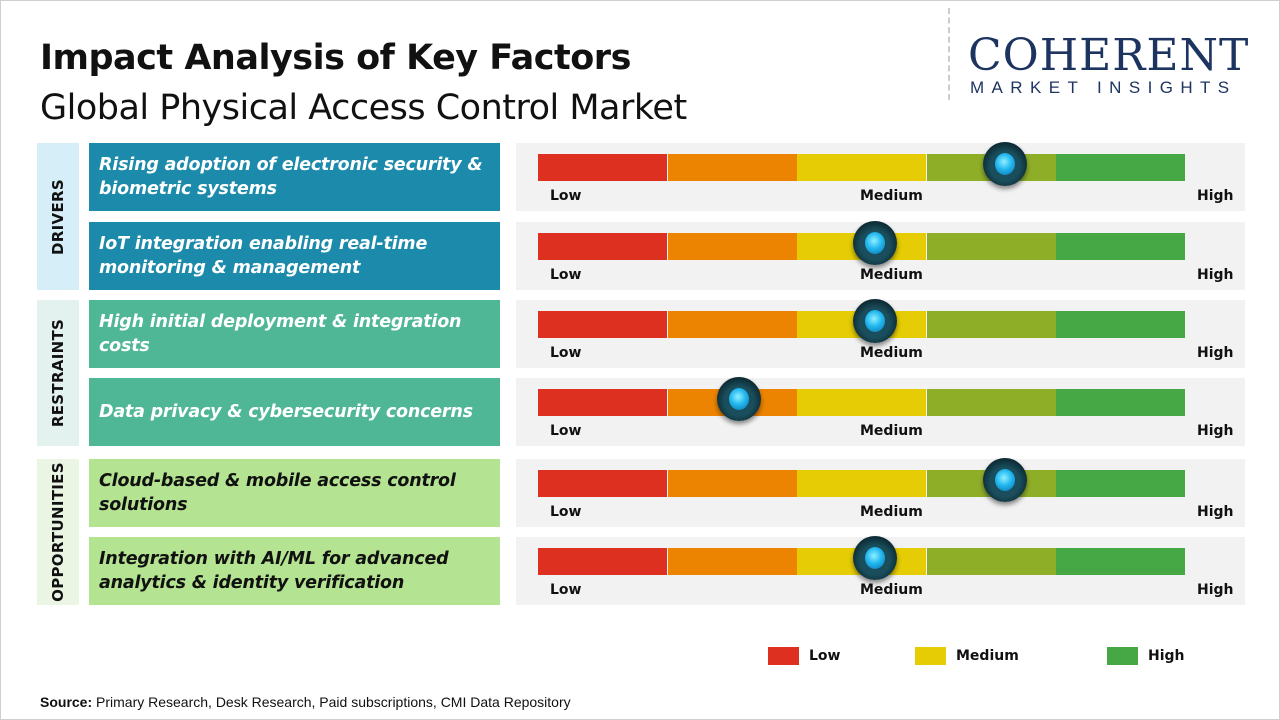  I want to click on category-label-drivers: DRIVERS, so click(58, 216).